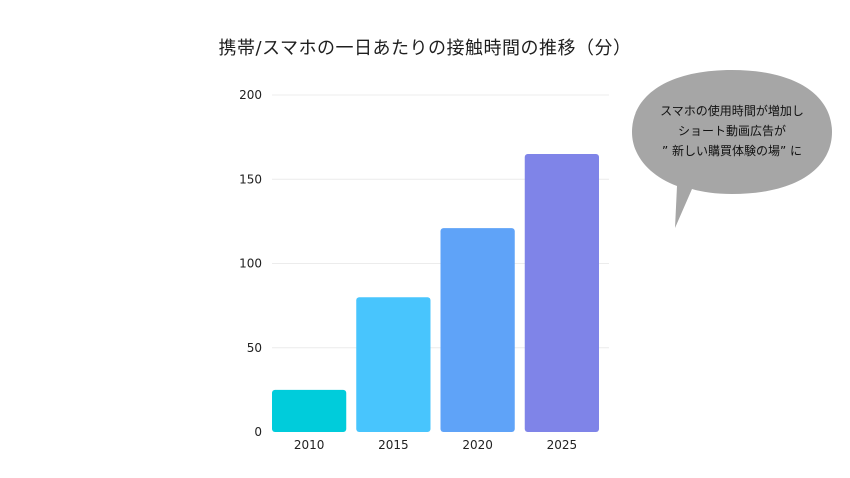 The height and width of the screenshot is (478, 850). I want to click on x-tick-label: 2025, so click(562, 445).